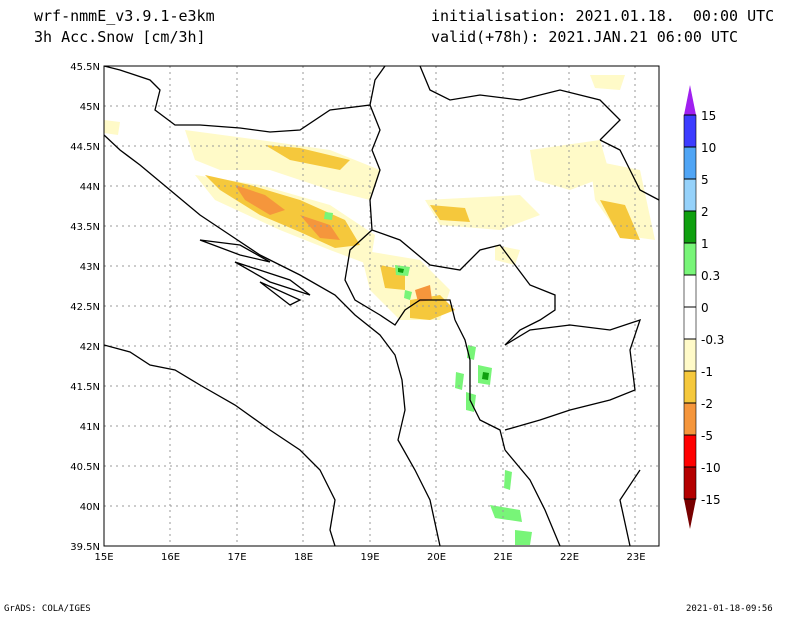  Describe the element at coordinates (90, 347) in the screenshot. I see `lat-tick-label: 42N` at that location.